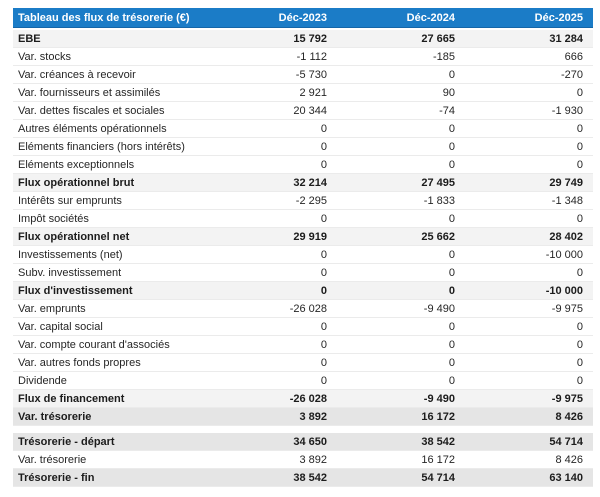  Describe the element at coordinates (303, 327) in the screenshot. I see `table-row: Var. capital social 0 0 0` at that location.